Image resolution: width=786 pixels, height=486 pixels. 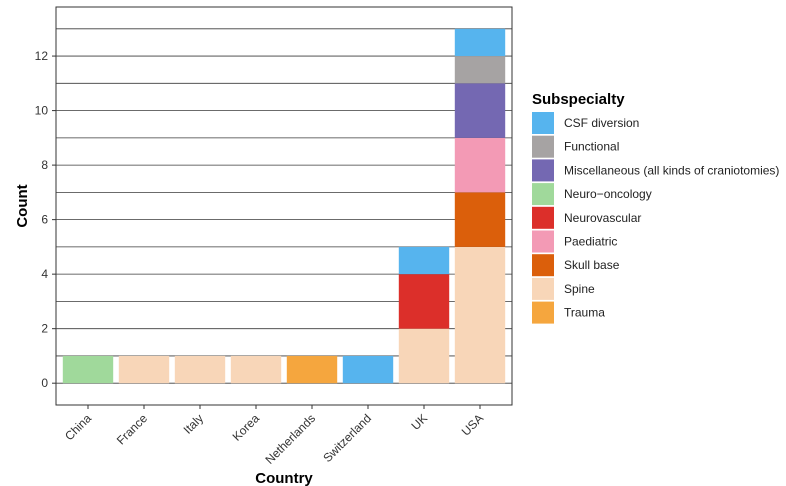 What do you see at coordinates (543, 241) in the screenshot?
I see `legend-key-paediatric` at bounding box center [543, 241].